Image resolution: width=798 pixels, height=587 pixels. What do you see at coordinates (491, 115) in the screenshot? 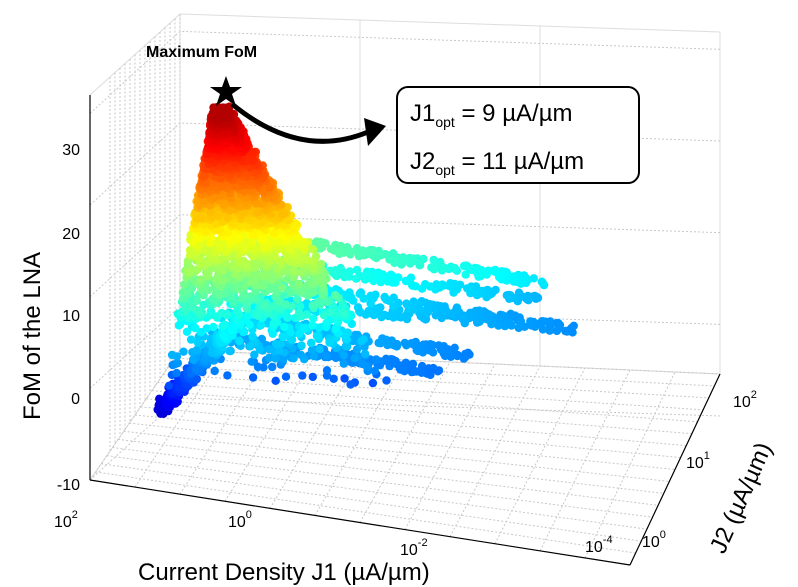
I see `j1-opt-line: J1opt = 9 µA/µm` at bounding box center [491, 115].